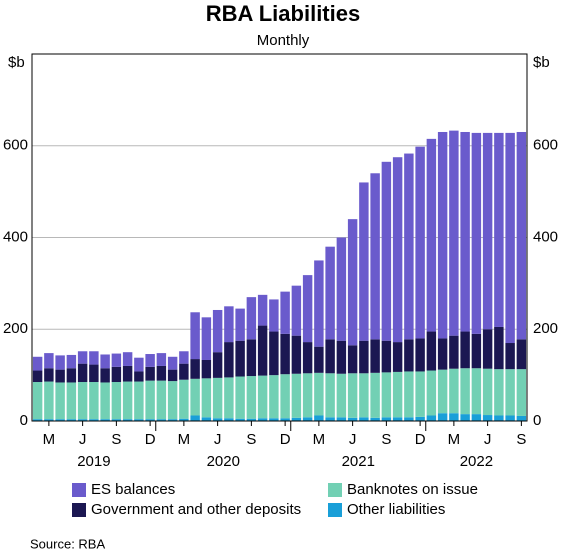 This screenshot has width=569, height=558. I want to click on year-label: 2019, so click(93, 461).